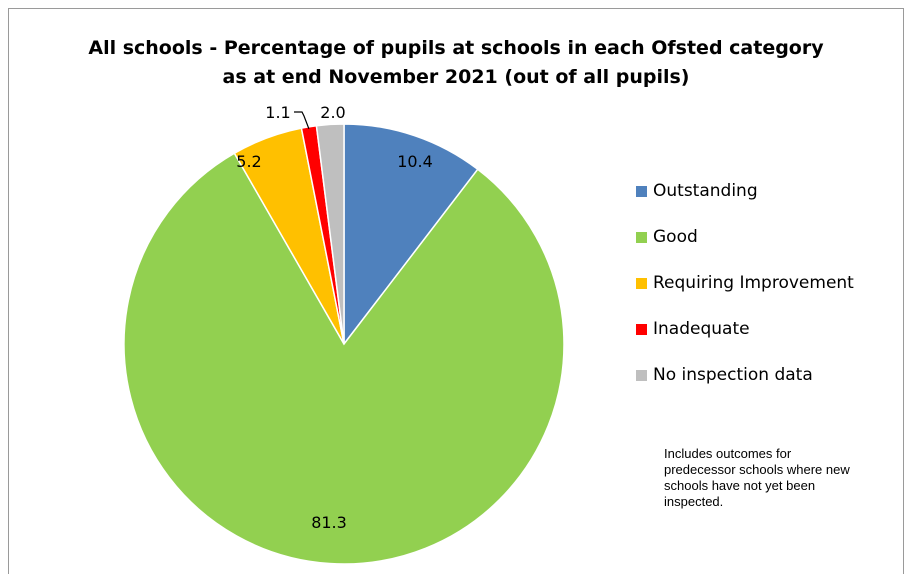  I want to click on legend-item-good: Good, so click(745, 237).